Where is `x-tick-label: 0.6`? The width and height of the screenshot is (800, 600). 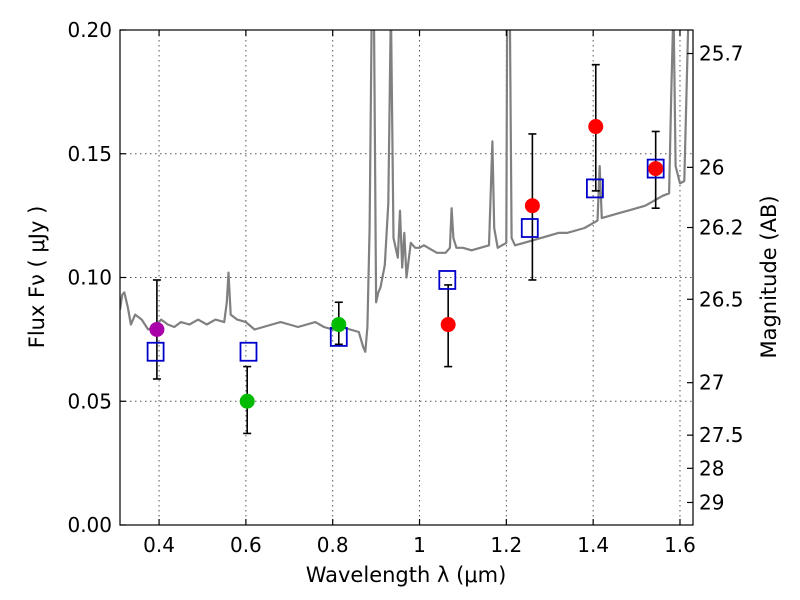 x-tick-label: 0.6 is located at coordinates (246, 545).